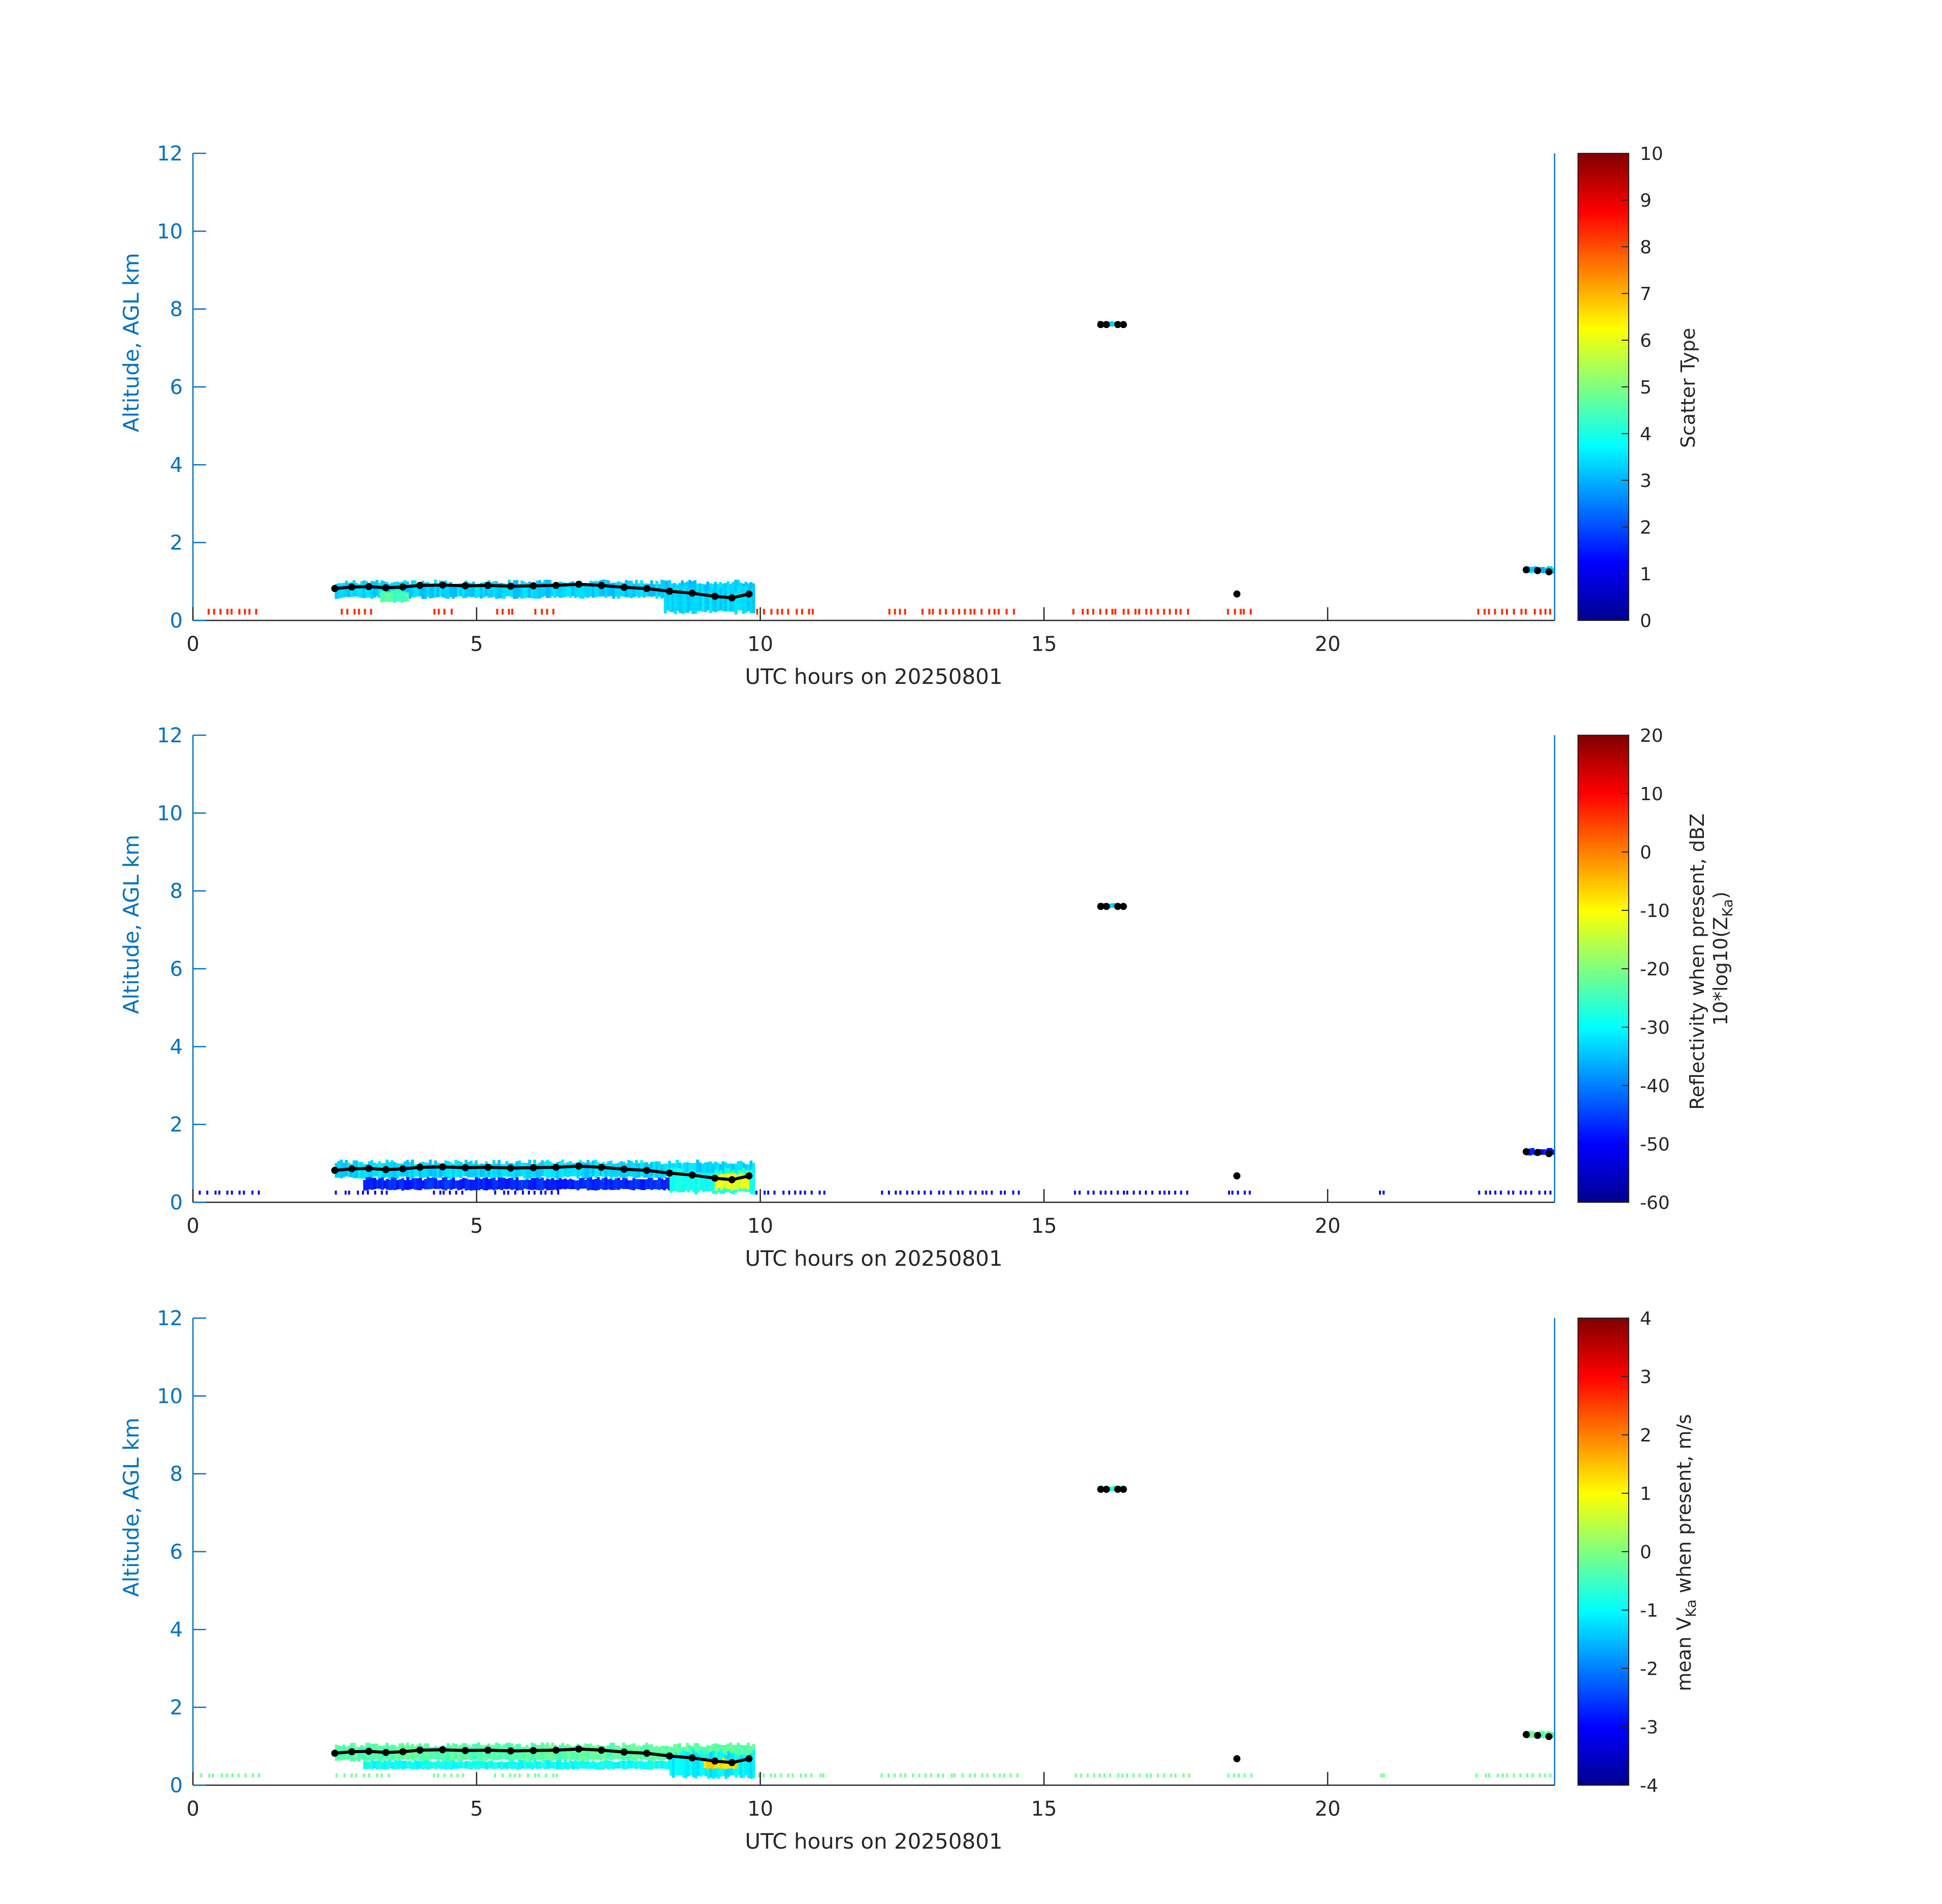 The image size is (1942, 1904). Describe the element at coordinates (1328, 645) in the screenshot. I see `x-tick-label: 20` at that location.